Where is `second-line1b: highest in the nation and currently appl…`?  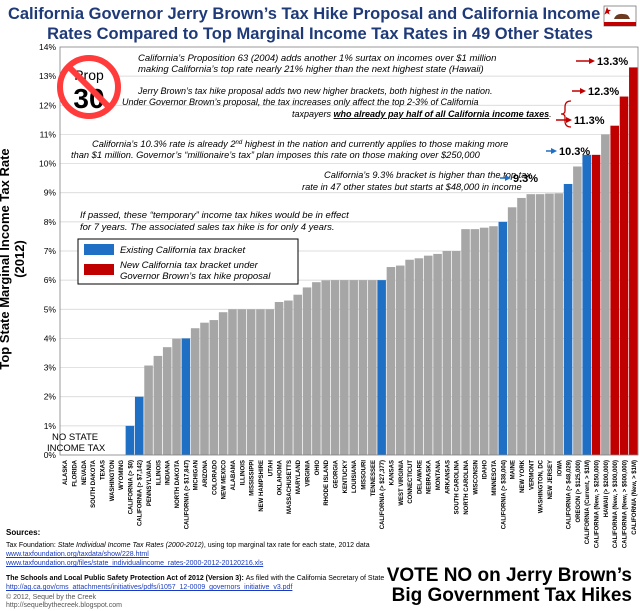 second-line1b: highest in the nation and currently appl… is located at coordinates (375, 144).